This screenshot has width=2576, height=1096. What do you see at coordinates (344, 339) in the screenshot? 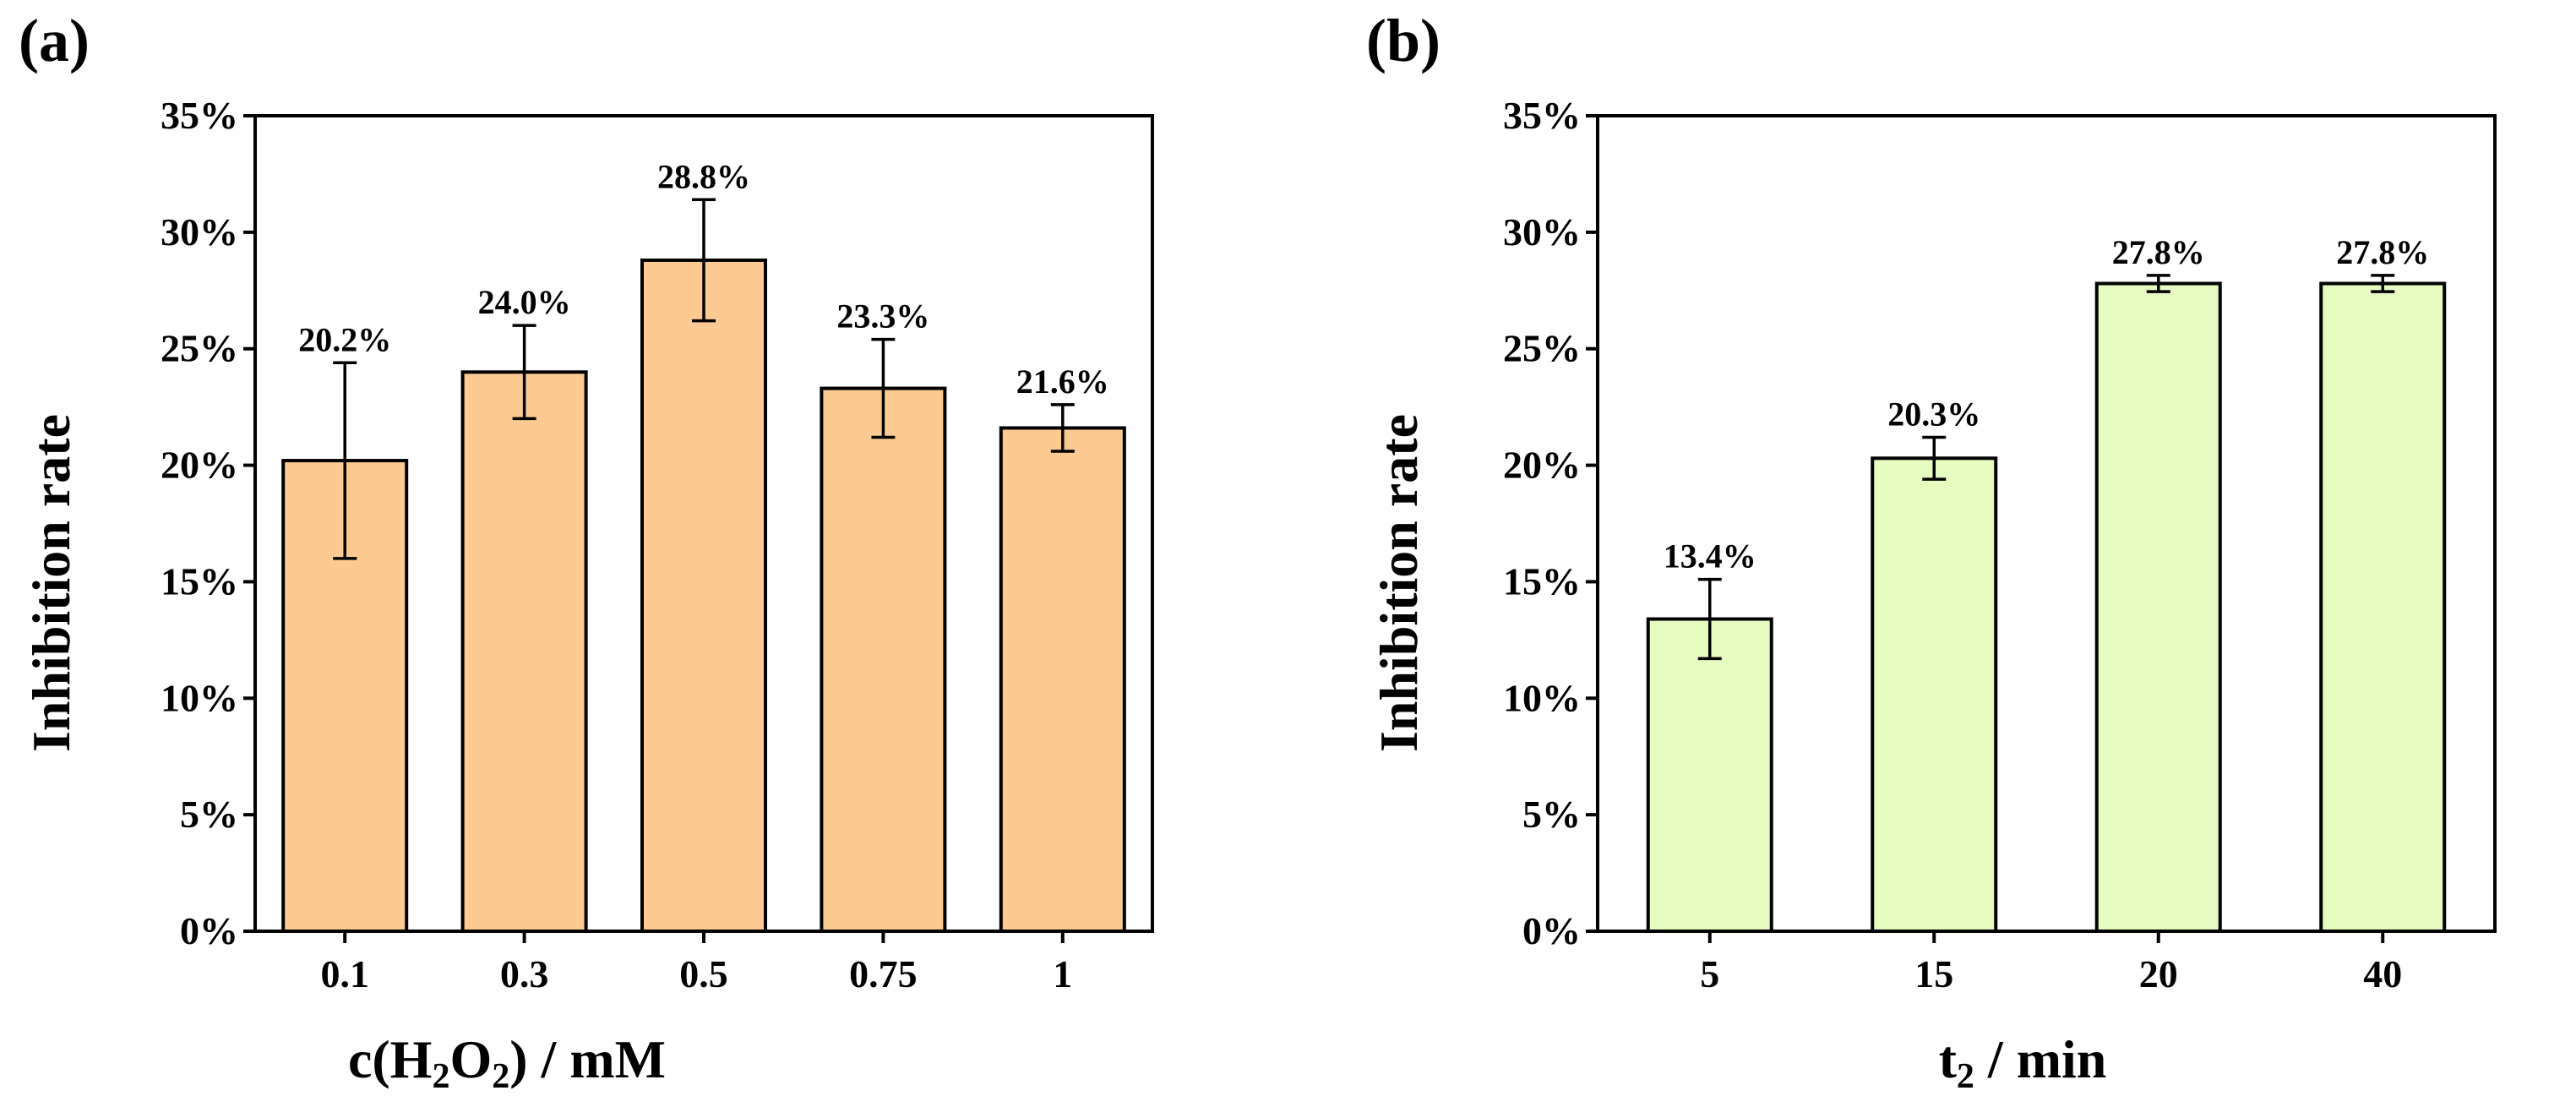
I see `data-label: 20.2%` at bounding box center [344, 339].